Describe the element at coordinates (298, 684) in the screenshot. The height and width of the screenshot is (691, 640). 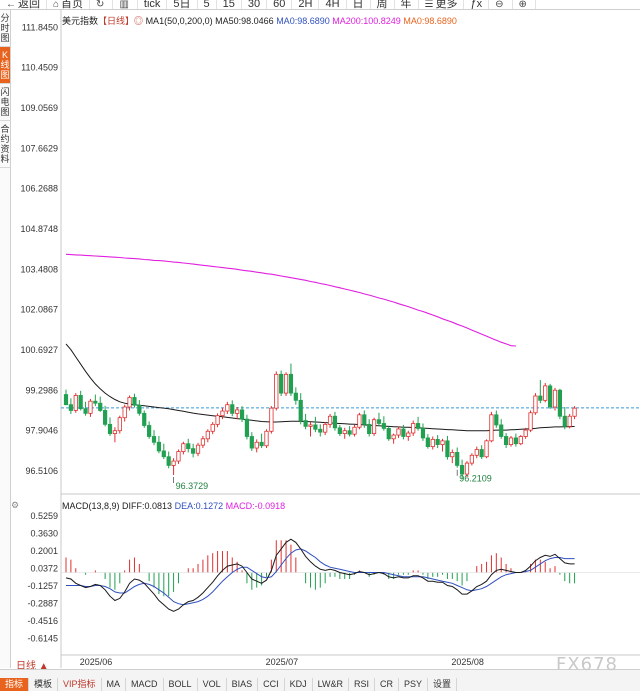
I see `bottom-tab-9: KDJ` at that location.